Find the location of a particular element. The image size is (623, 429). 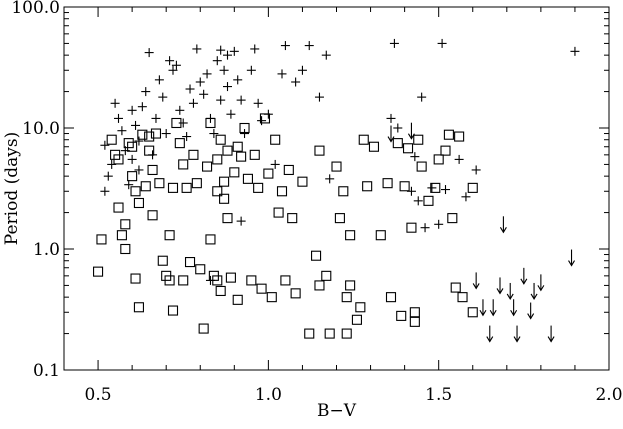

y-tick-label: 100.0 is located at coordinates (35, 9).